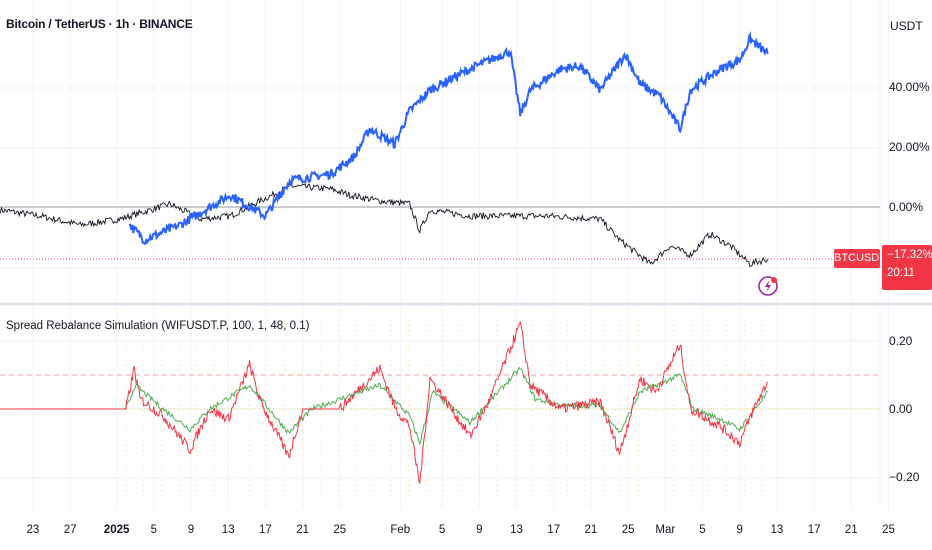  I want to click on chart-title: Bitcoin / TetherUS · 1h · BINANCE, so click(99, 24).